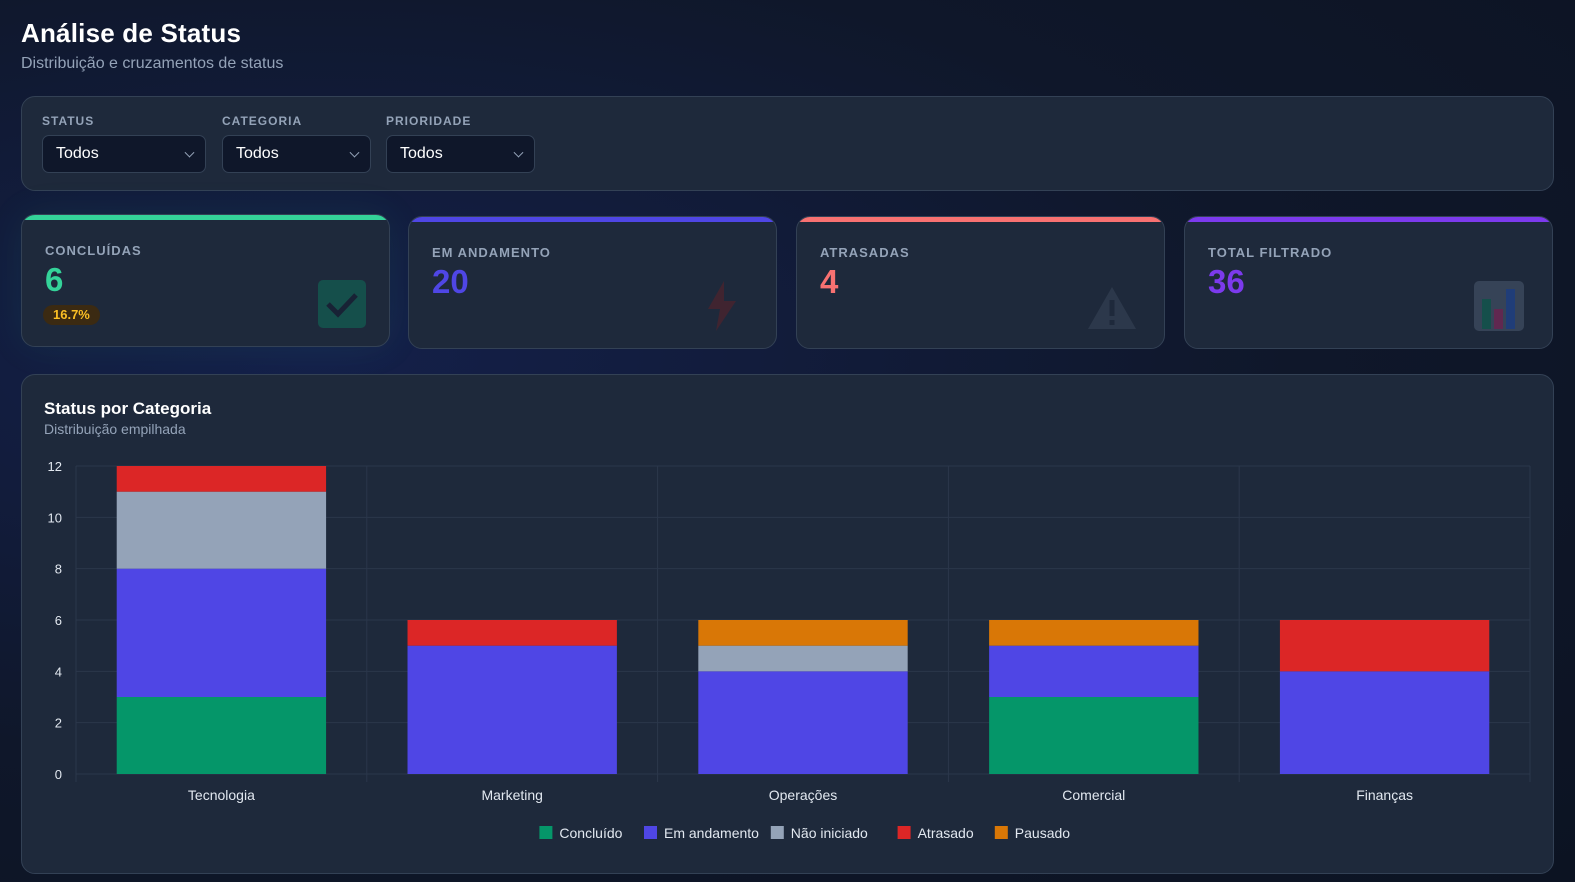 The width and height of the screenshot is (1575, 882). Describe the element at coordinates (54, 279) in the screenshot. I see `kpi-value: 6` at that location.